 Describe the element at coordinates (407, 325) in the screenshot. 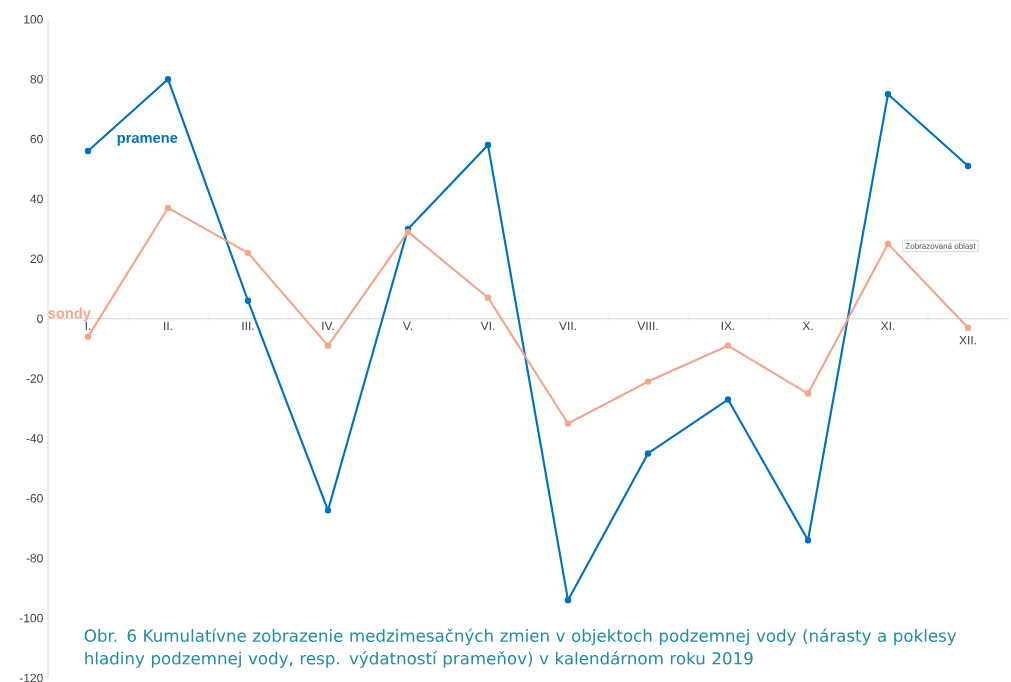

I see `x-tick-label: V.` at that location.